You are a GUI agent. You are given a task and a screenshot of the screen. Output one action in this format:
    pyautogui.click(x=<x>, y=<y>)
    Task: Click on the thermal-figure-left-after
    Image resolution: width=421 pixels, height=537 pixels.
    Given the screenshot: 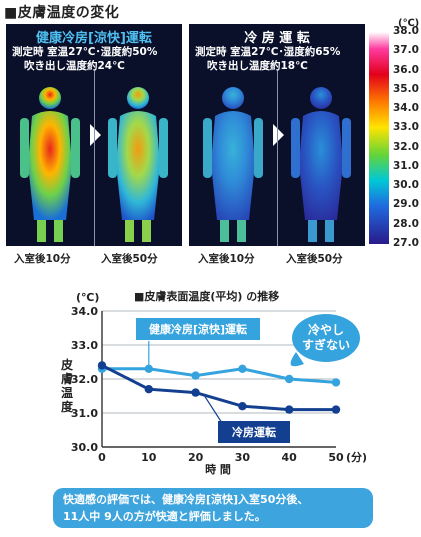 What is the action you would take?
    pyautogui.click(x=138, y=164)
    